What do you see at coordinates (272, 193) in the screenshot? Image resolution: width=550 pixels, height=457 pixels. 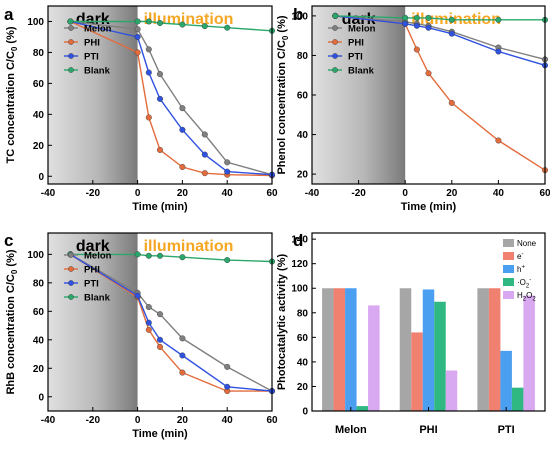 I see `x-tick-label: 60` at bounding box center [272, 193].